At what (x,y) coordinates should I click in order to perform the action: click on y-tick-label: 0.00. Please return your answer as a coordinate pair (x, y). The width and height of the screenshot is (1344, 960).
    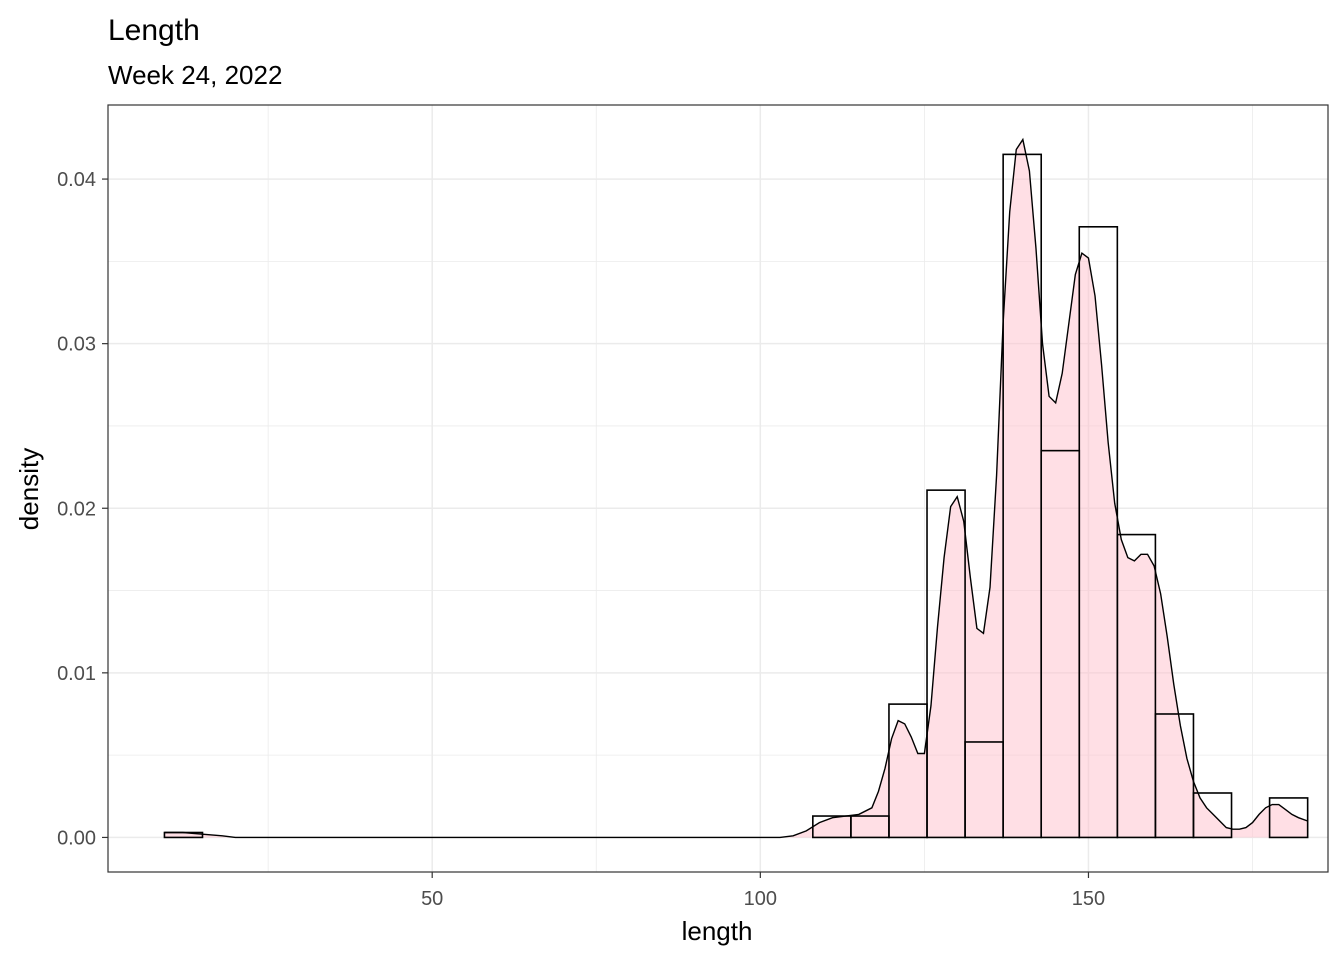
    Looking at the image, I should click on (76, 838).